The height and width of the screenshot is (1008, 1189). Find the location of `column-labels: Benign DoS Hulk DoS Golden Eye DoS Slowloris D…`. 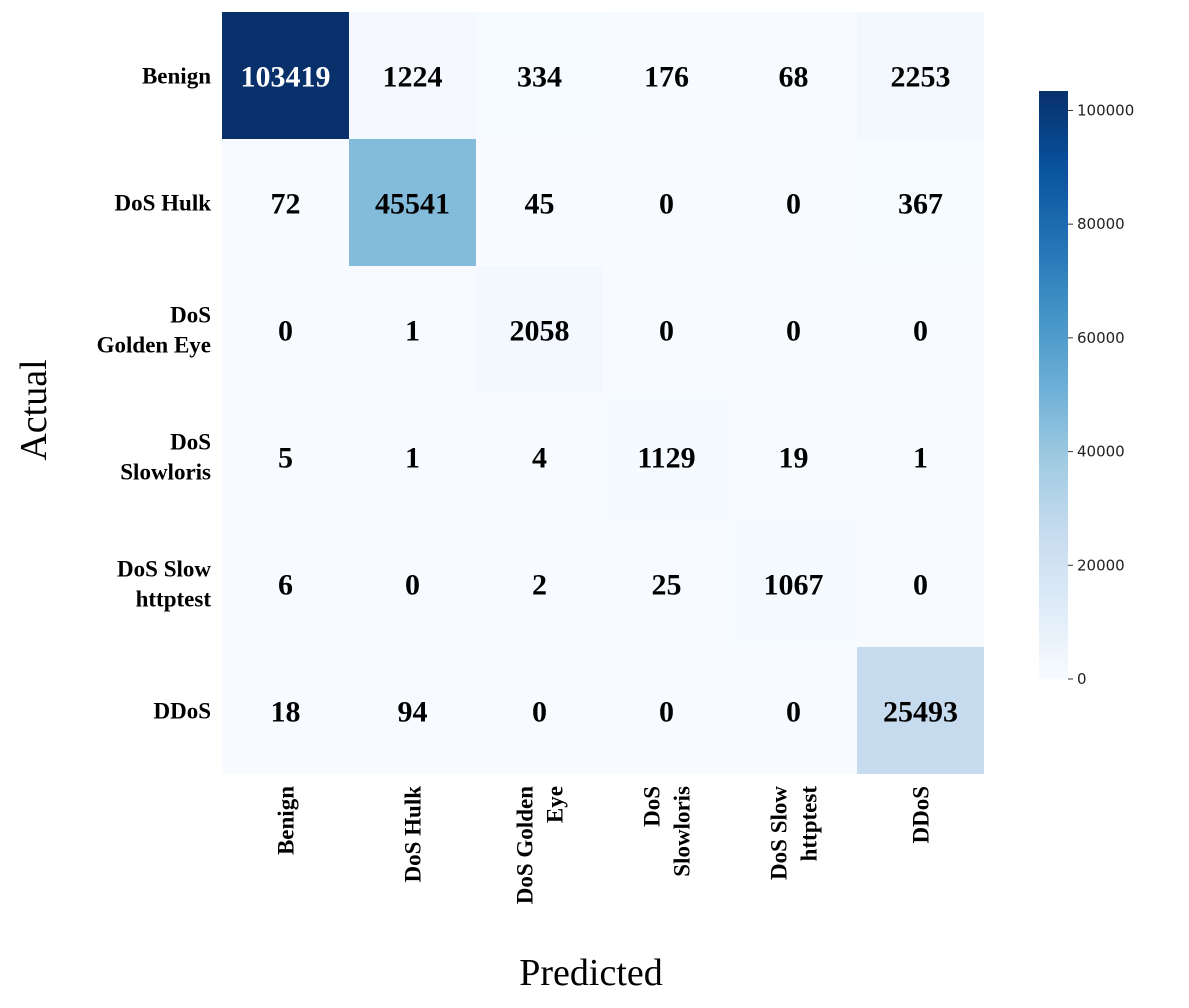

column-labels: Benign DoS Hulk DoS Golden Eye DoS Slowloris D… is located at coordinates (604, 845).